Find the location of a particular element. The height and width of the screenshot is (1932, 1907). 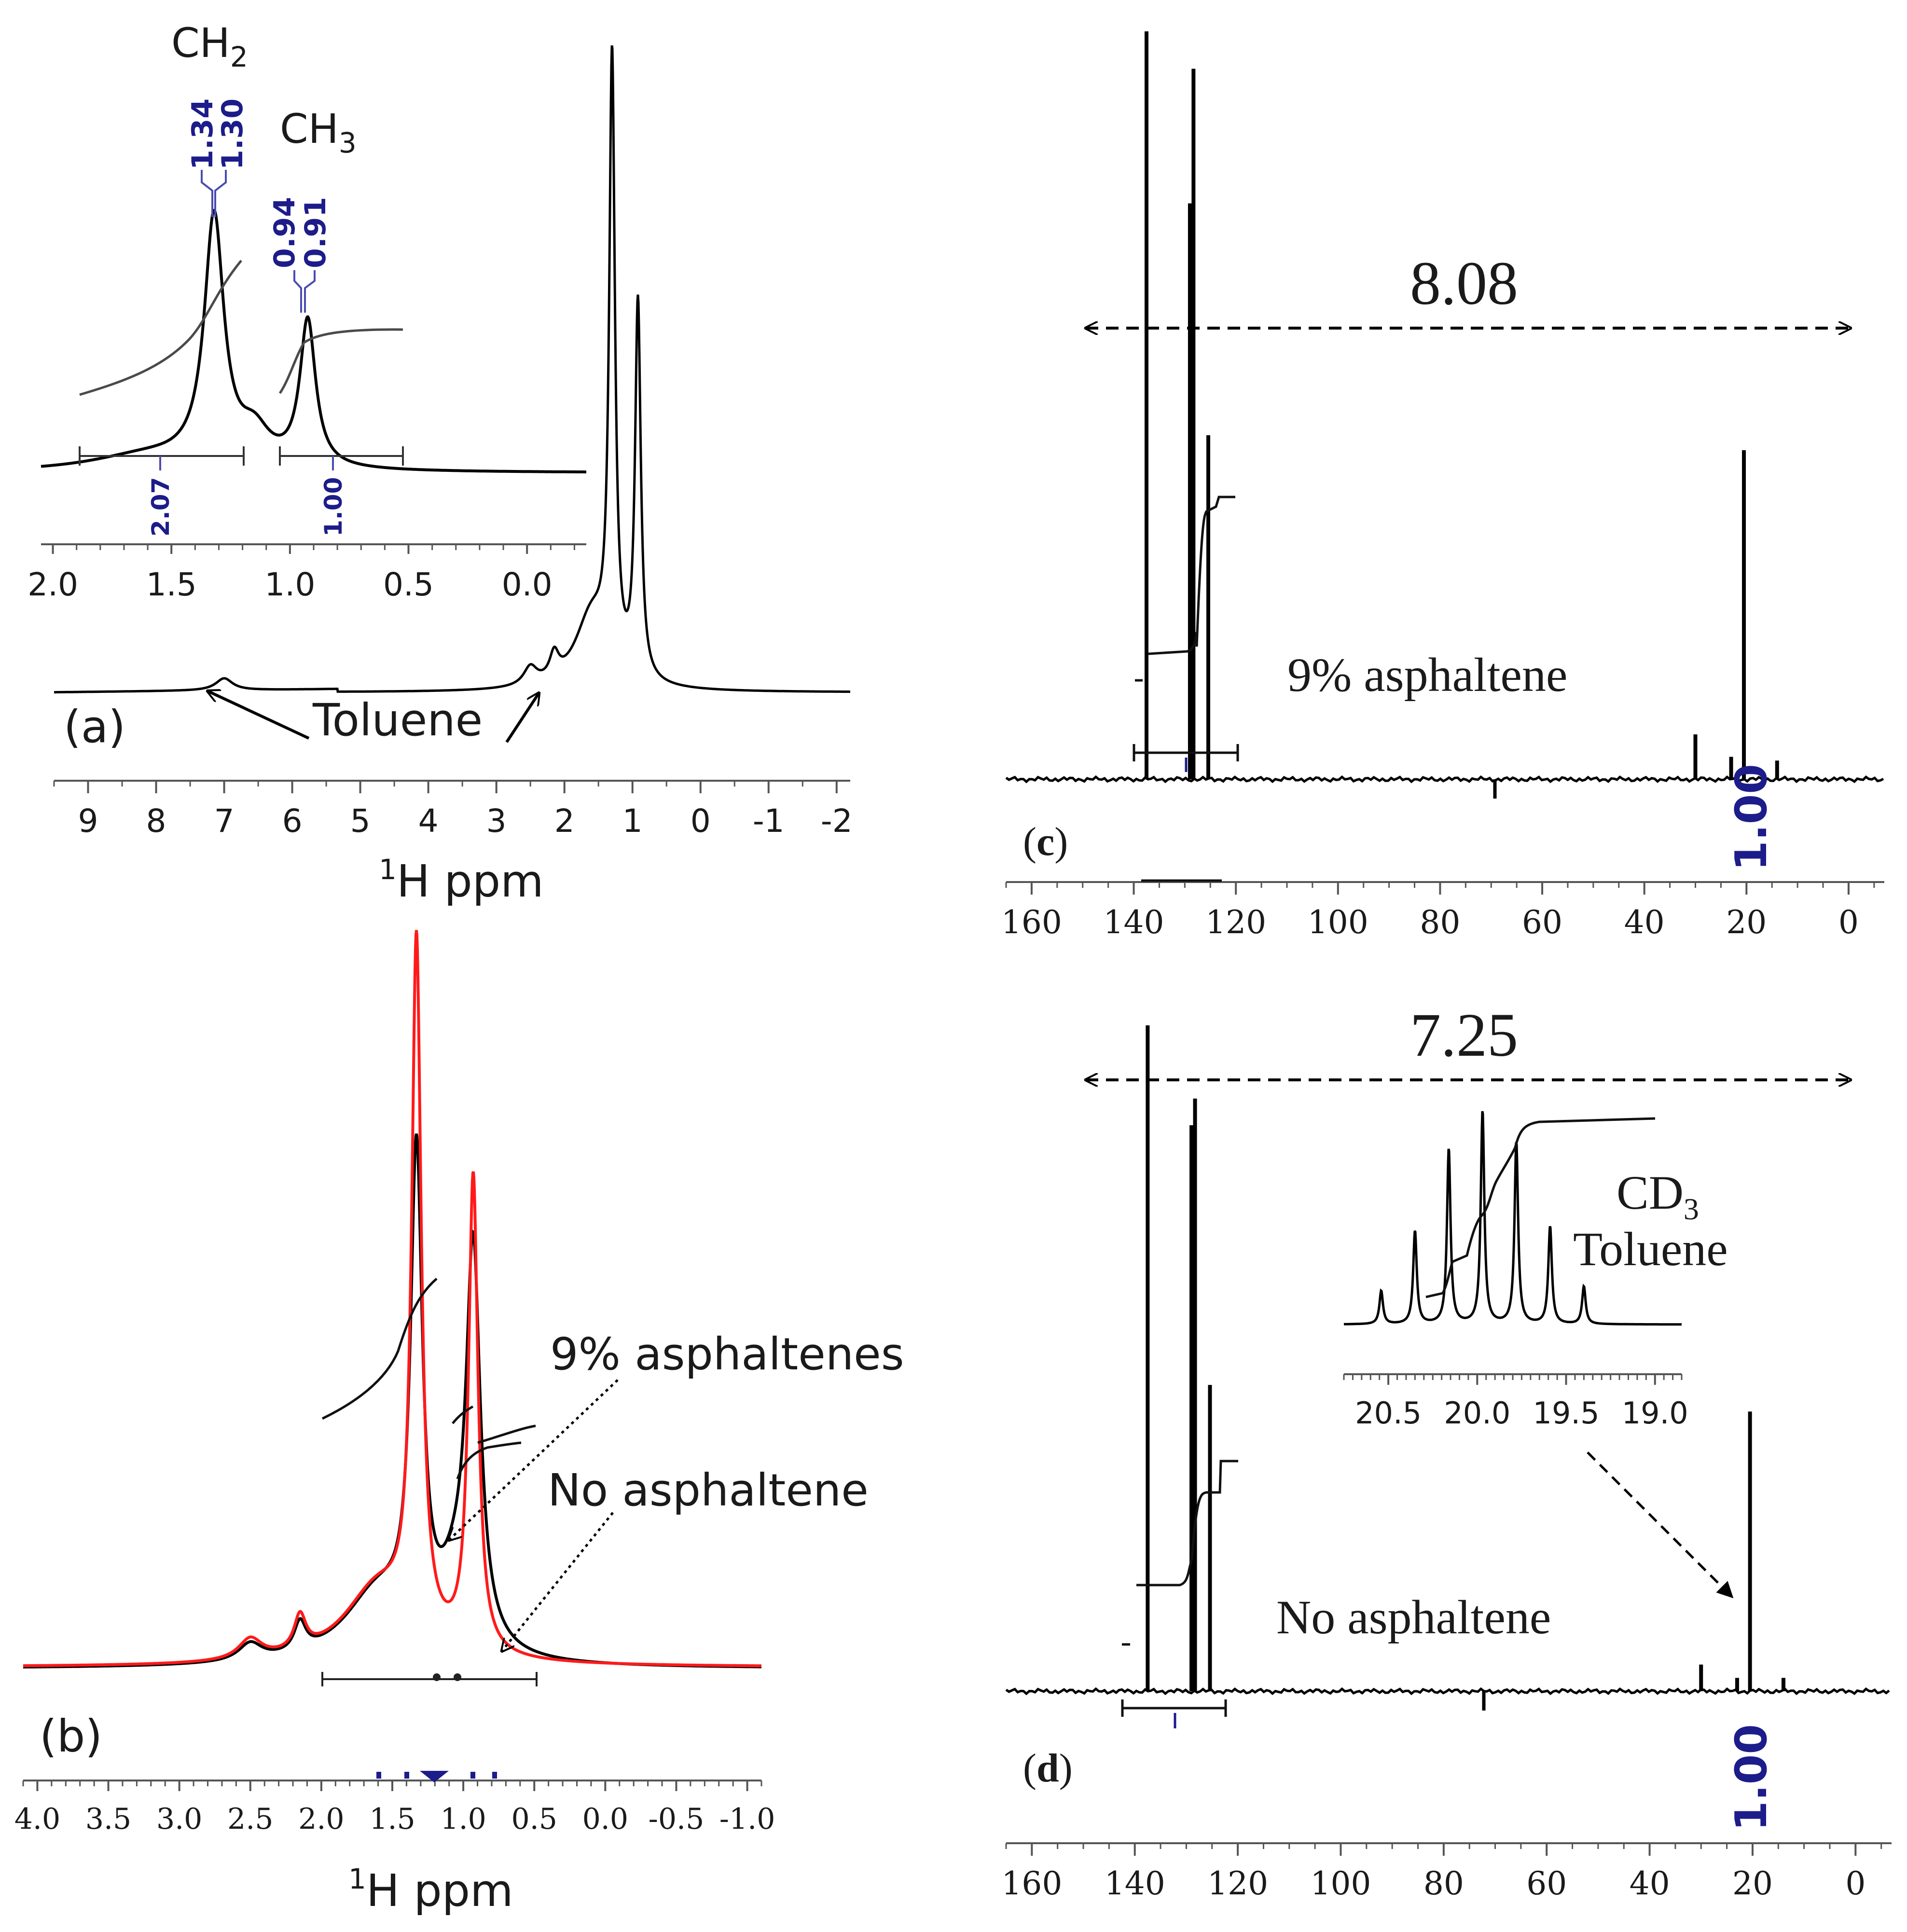

pointer-9pct is located at coordinates (534, 1459).